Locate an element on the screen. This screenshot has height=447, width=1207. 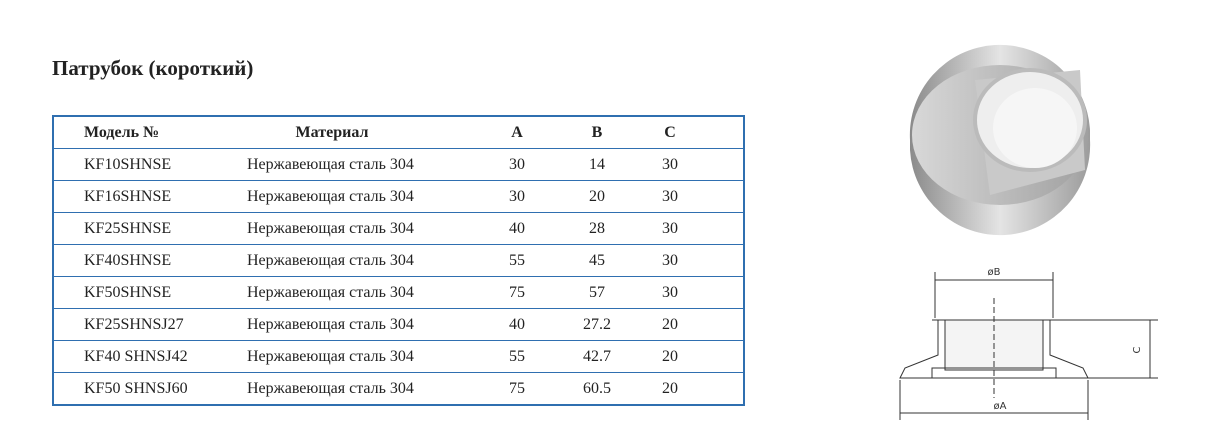
table-row: KF25SHNSE Нержавеющая сталь 304 40 28 30 is located at coordinates (398, 228).